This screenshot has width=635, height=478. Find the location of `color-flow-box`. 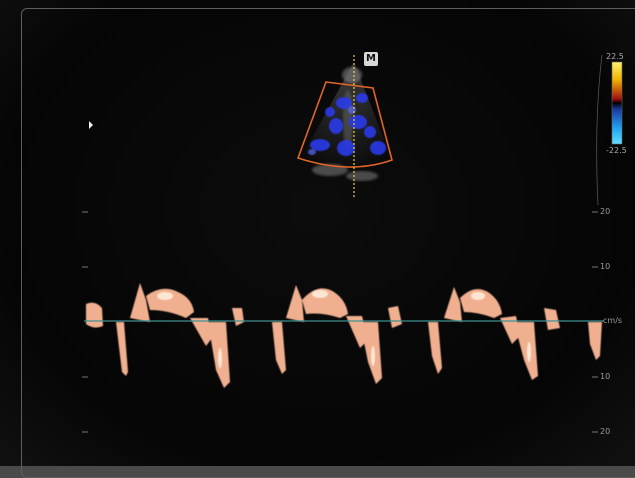

color-flow-box is located at coordinates (344, 124).